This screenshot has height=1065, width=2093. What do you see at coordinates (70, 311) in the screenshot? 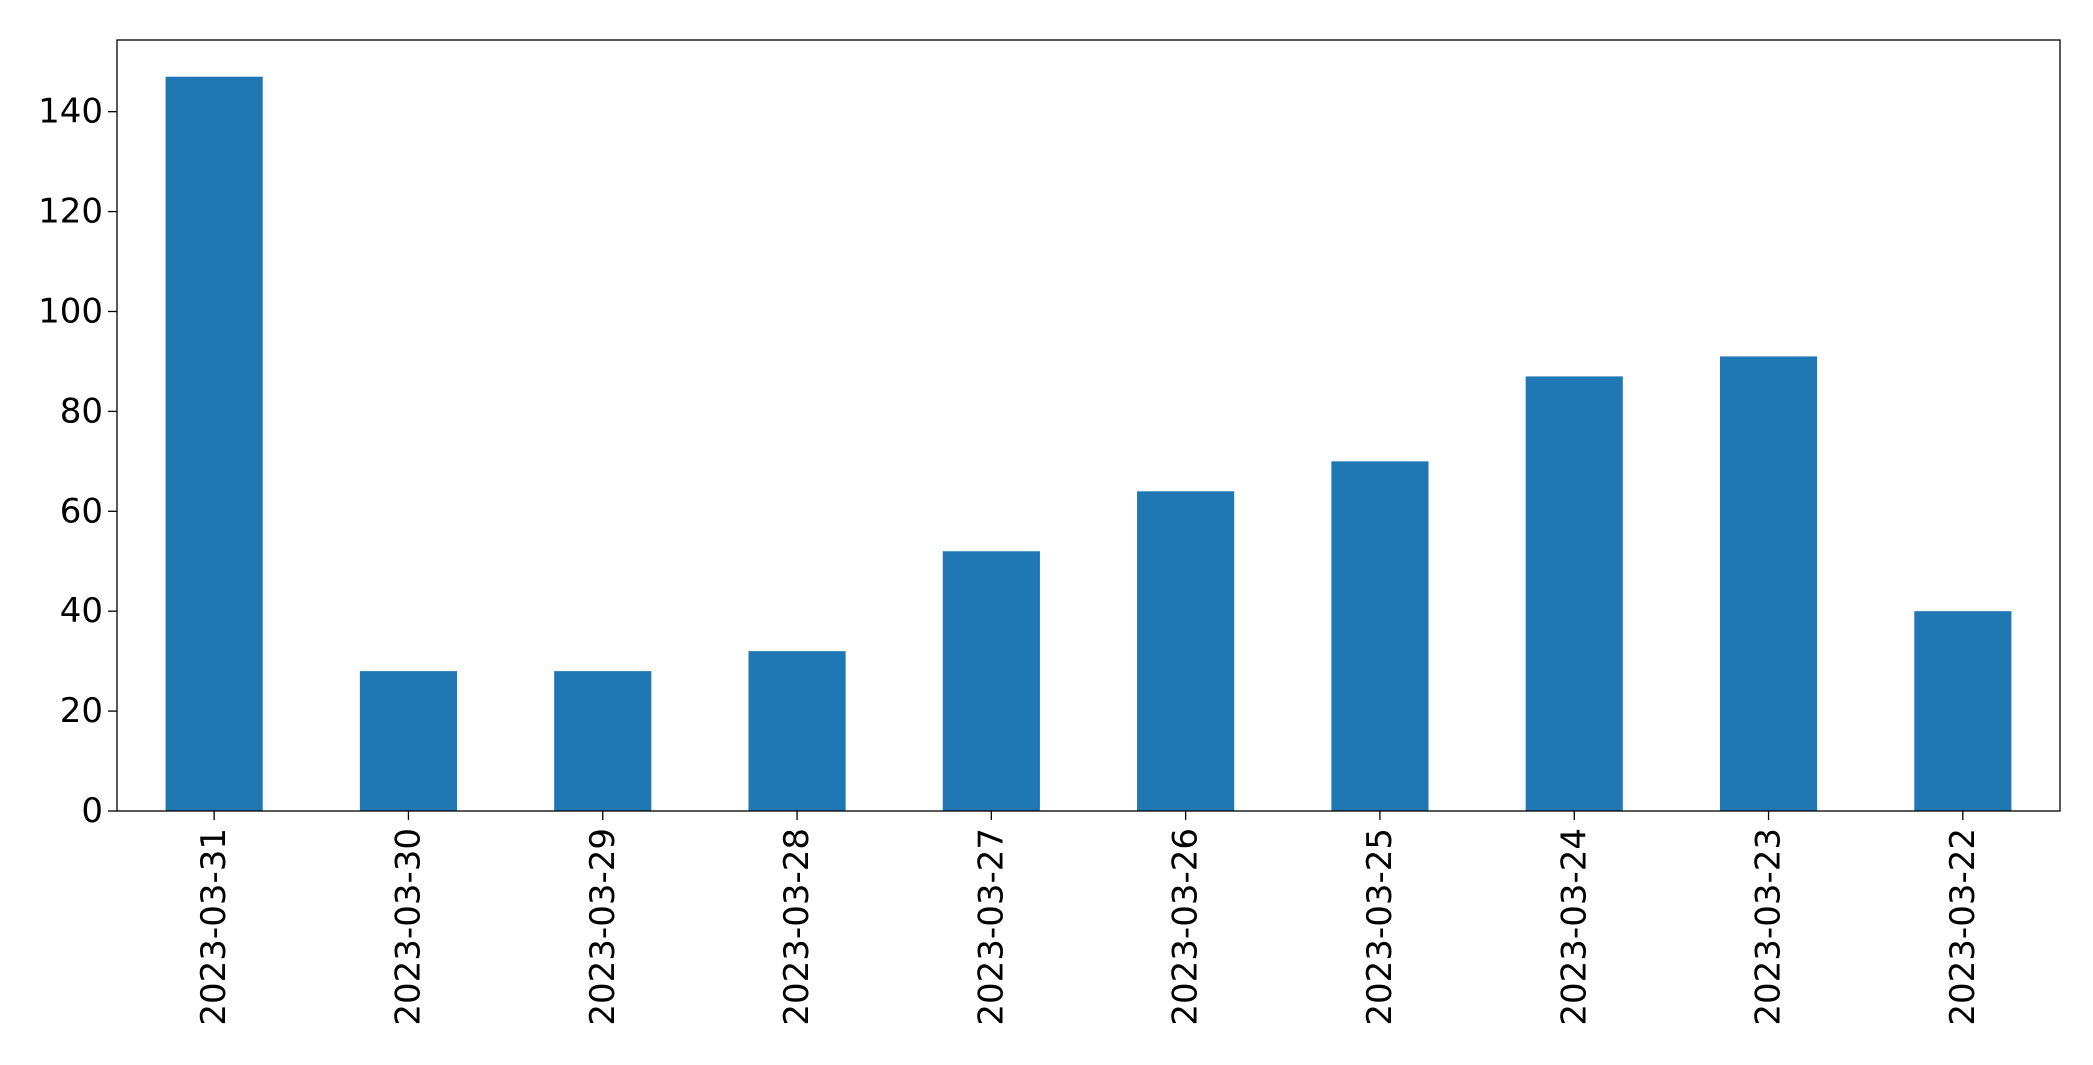
I see `y-tick-label: 100` at bounding box center [70, 311].